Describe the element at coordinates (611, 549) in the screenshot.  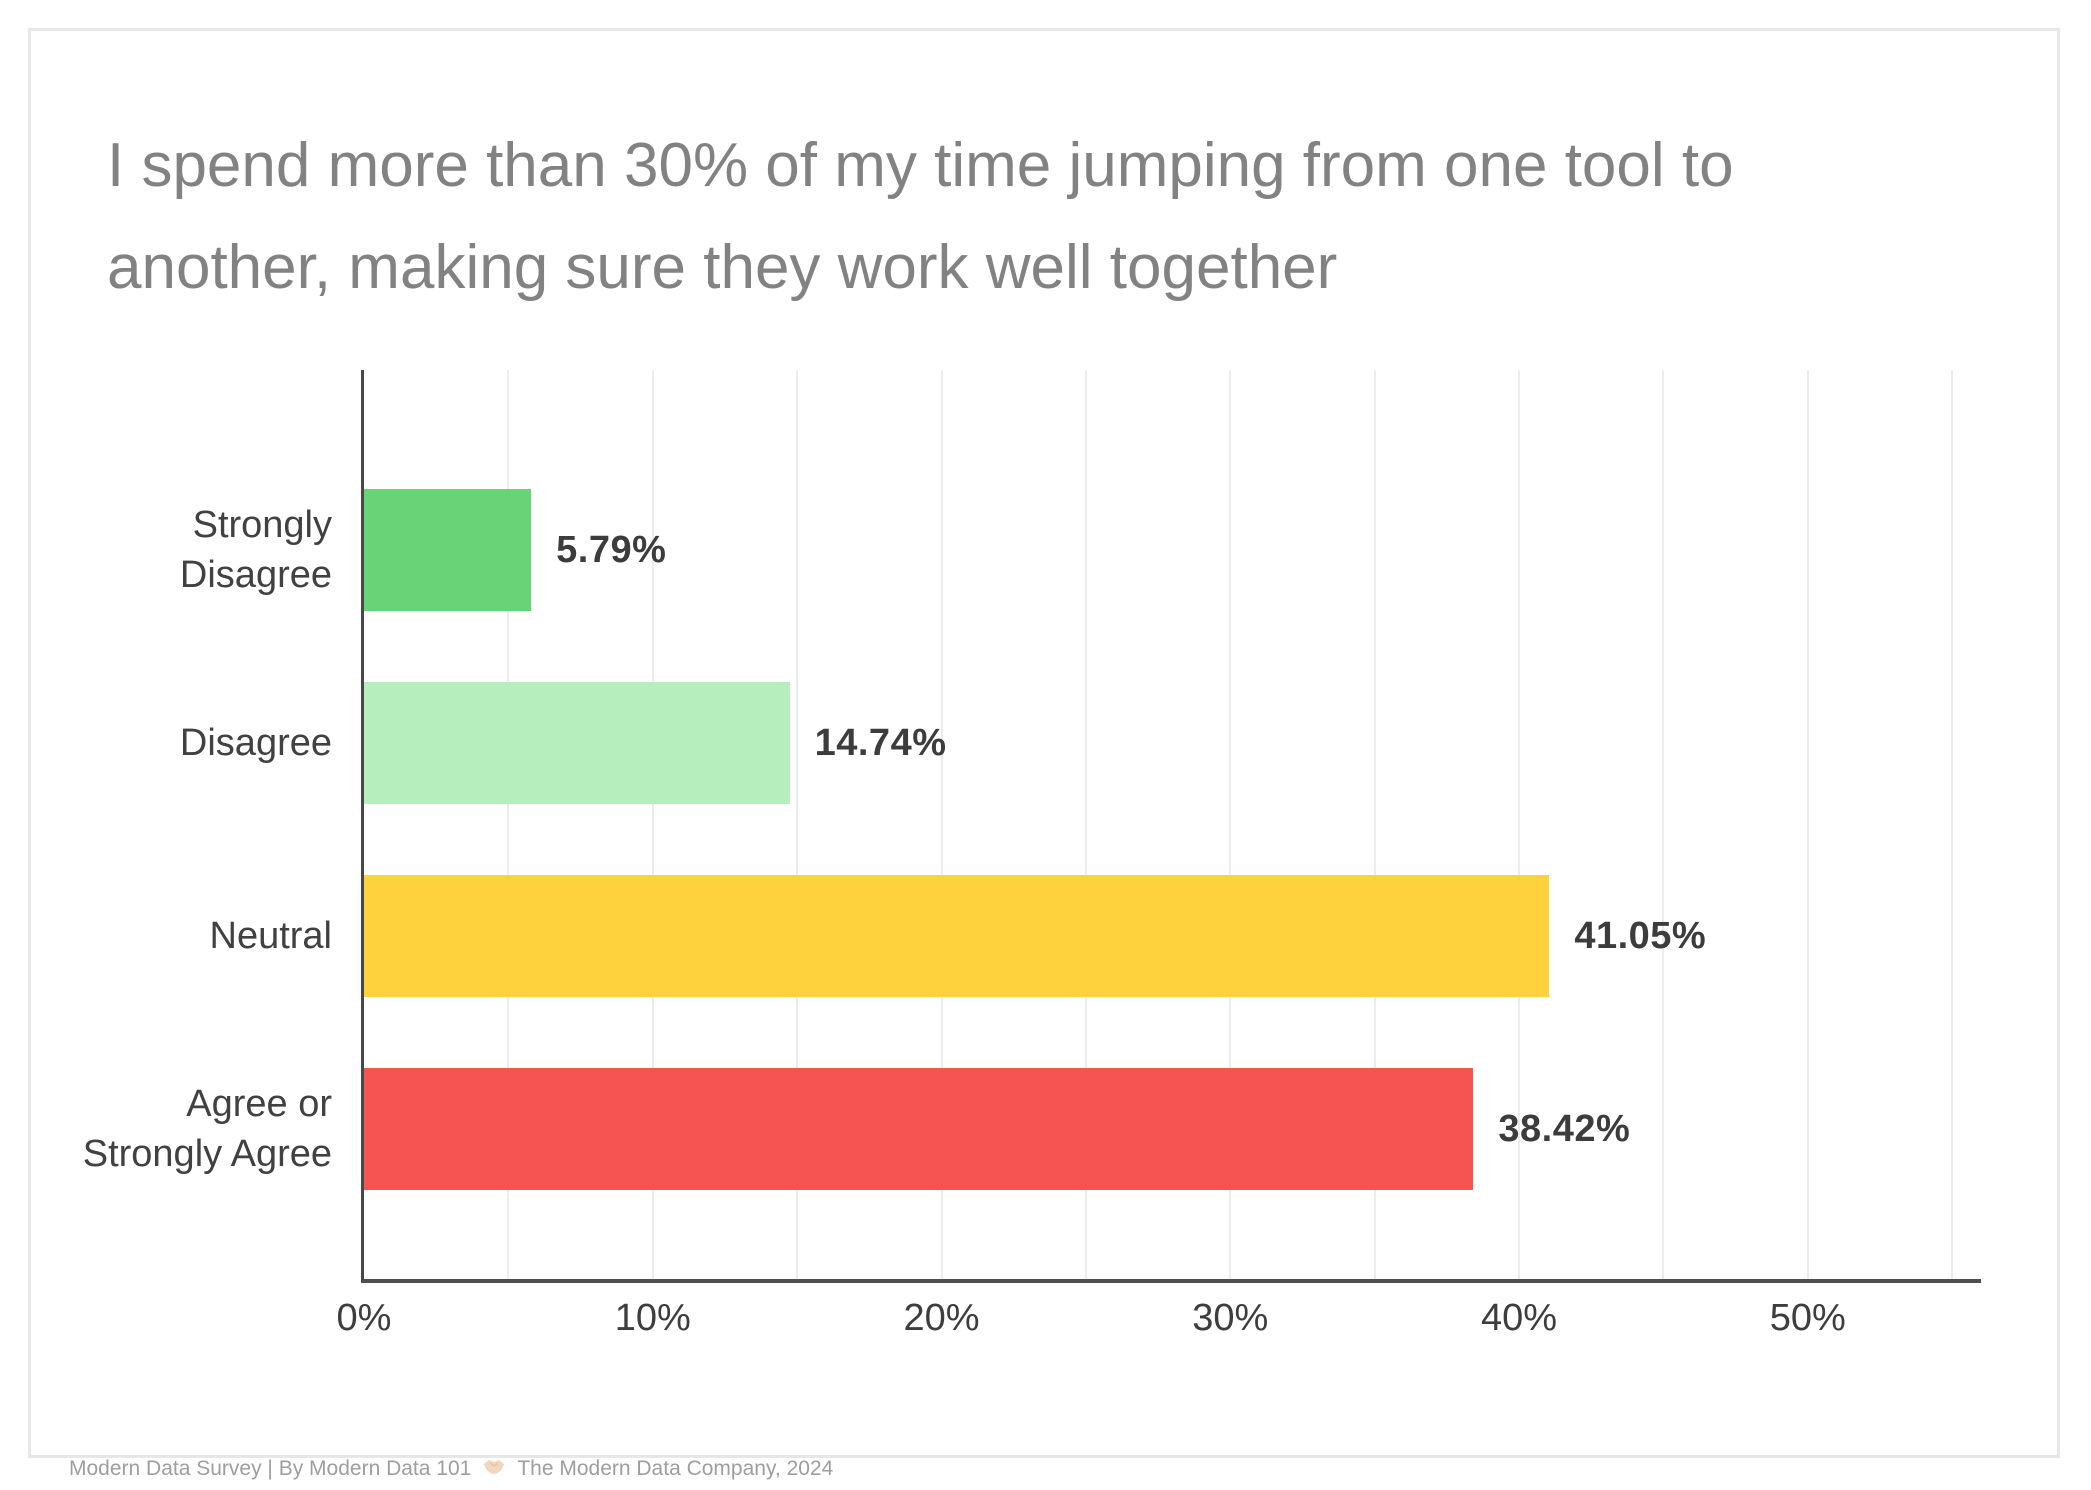
I see `value-label: 5.79%` at that location.